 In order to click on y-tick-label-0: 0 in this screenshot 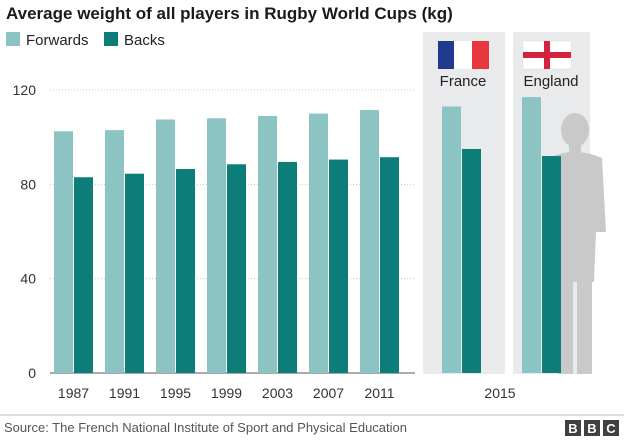, I will do `click(32, 373)`.